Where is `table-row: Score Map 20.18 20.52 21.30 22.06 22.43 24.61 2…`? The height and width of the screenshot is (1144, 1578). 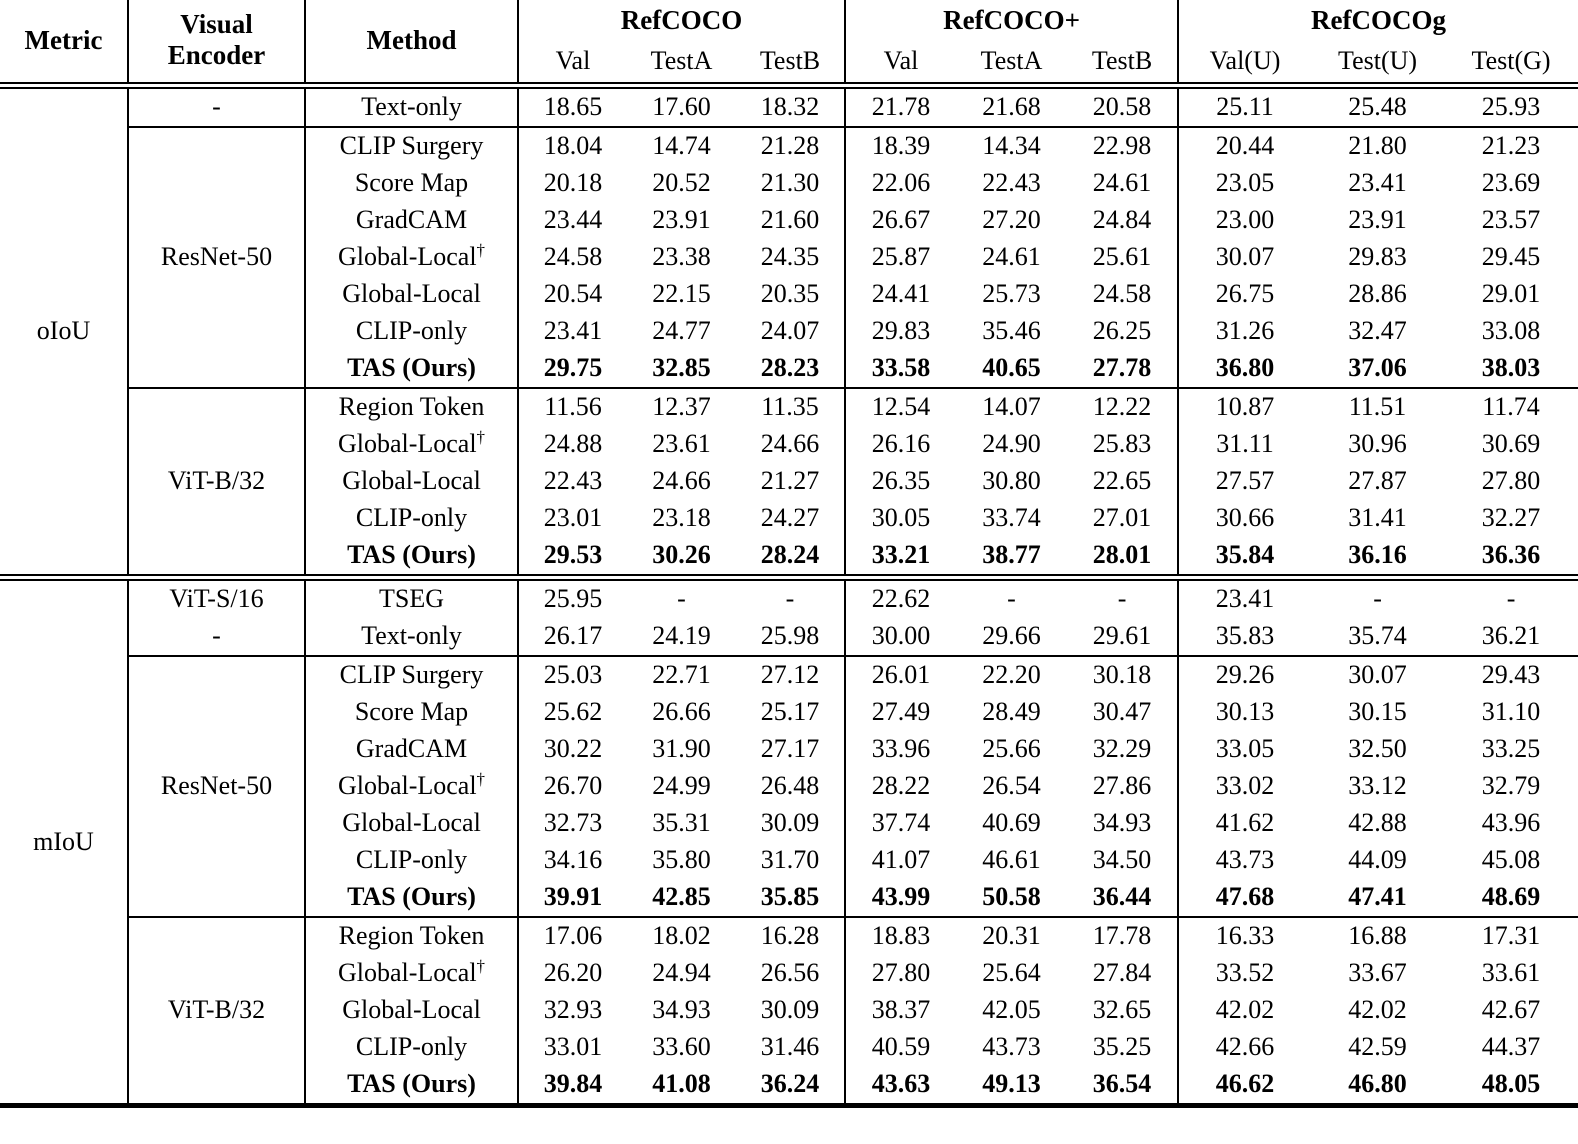
table-row: Score Map 20.18 20.52 21.30 22.06 22.43 24.61 2… is located at coordinates (789, 183).